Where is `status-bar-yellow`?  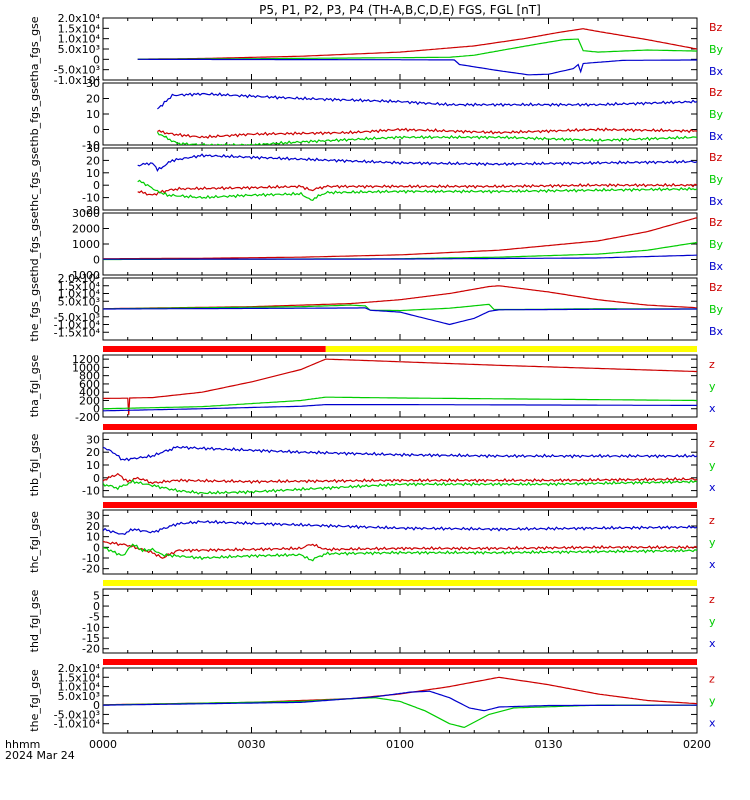
status-bar-yellow is located at coordinates (511, 349).